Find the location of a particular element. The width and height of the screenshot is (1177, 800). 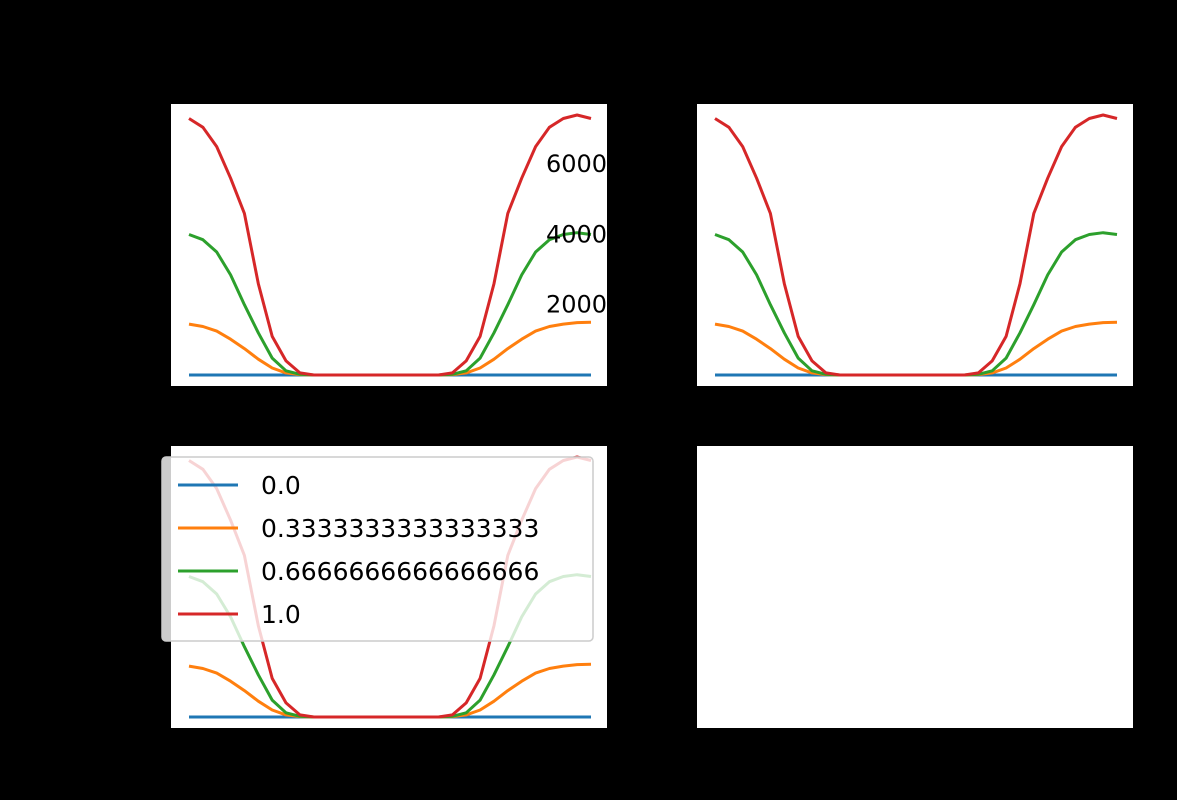

legend-label: 0.6666666666666666 is located at coordinates (400, 571).